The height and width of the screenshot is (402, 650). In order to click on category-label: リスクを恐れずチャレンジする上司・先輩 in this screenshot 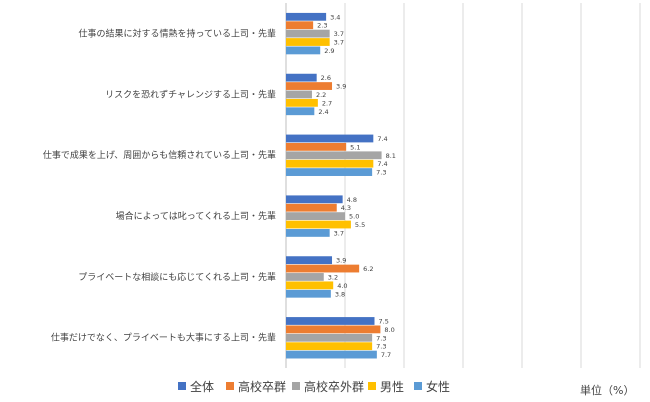, I will do `click(190, 94)`.